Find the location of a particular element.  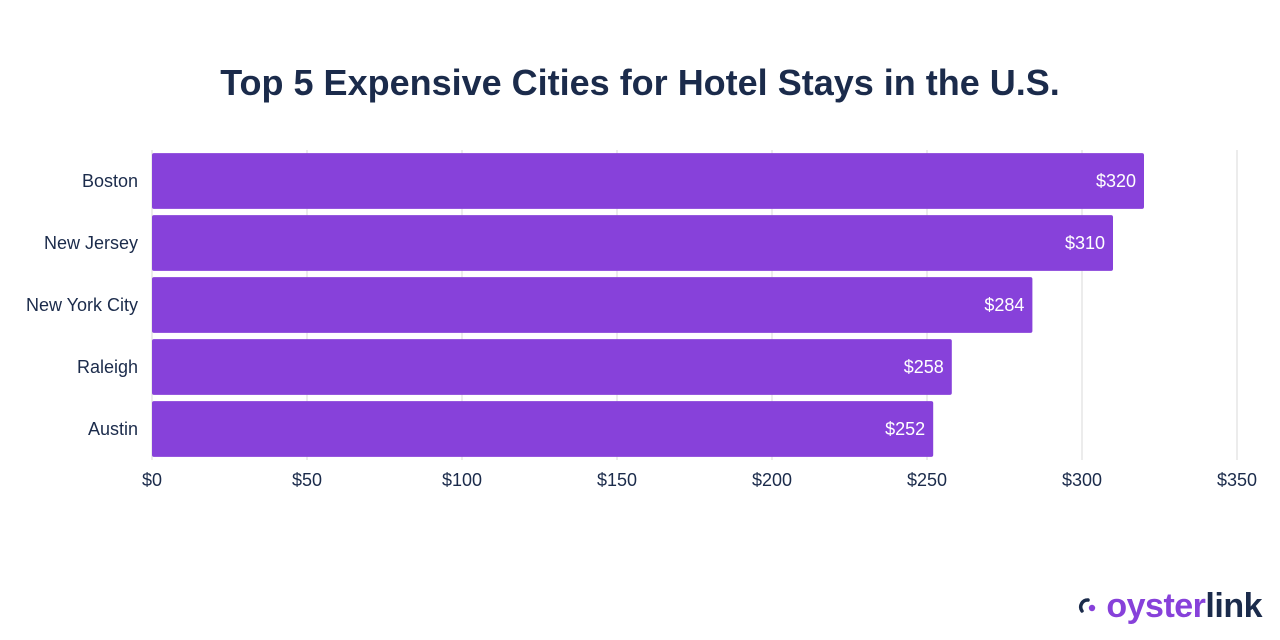

category-label: Raleigh is located at coordinates (107, 367).